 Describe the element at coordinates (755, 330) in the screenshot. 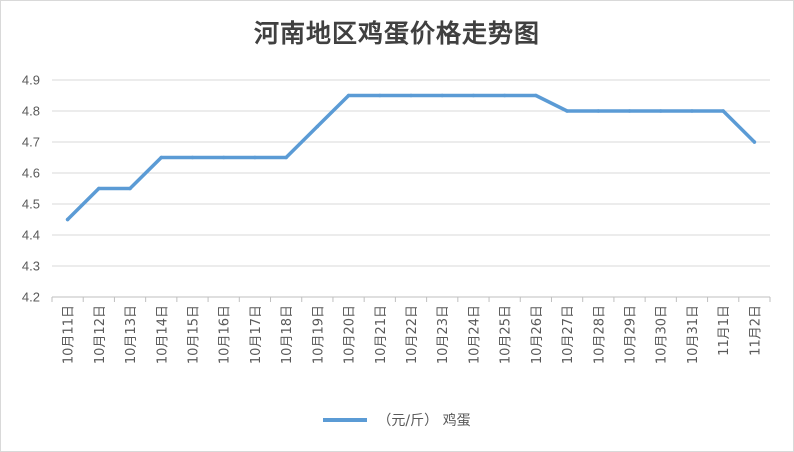

I see `x-tick-label: 11月2日` at that location.